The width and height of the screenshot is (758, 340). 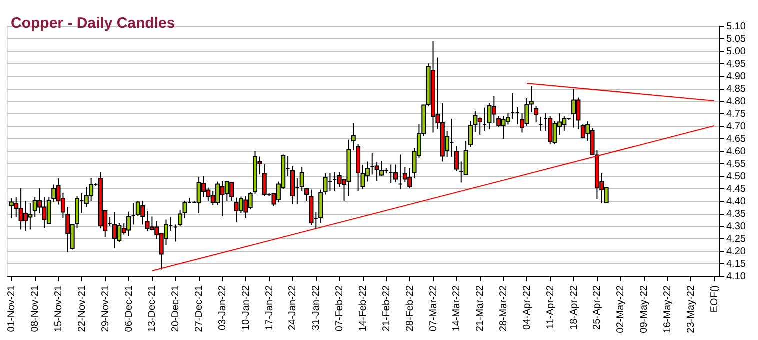 I want to click on x-tick-label: 31-Jan-22, so click(x=316, y=308).